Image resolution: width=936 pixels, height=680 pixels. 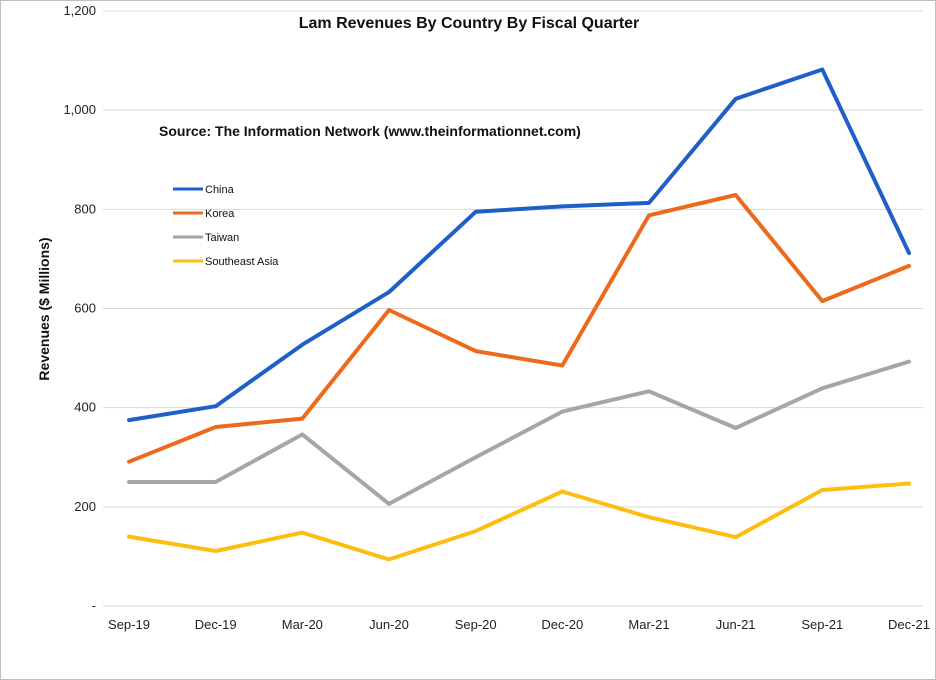 I want to click on y-tick-label: 600, so click(x=85, y=308).